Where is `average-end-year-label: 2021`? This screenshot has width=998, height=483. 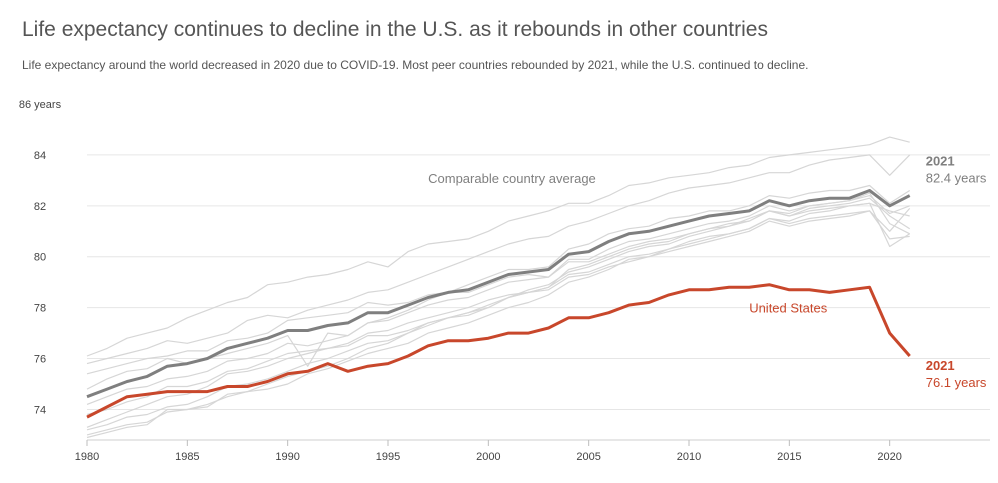
average-end-year-label: 2021 is located at coordinates (940, 161).